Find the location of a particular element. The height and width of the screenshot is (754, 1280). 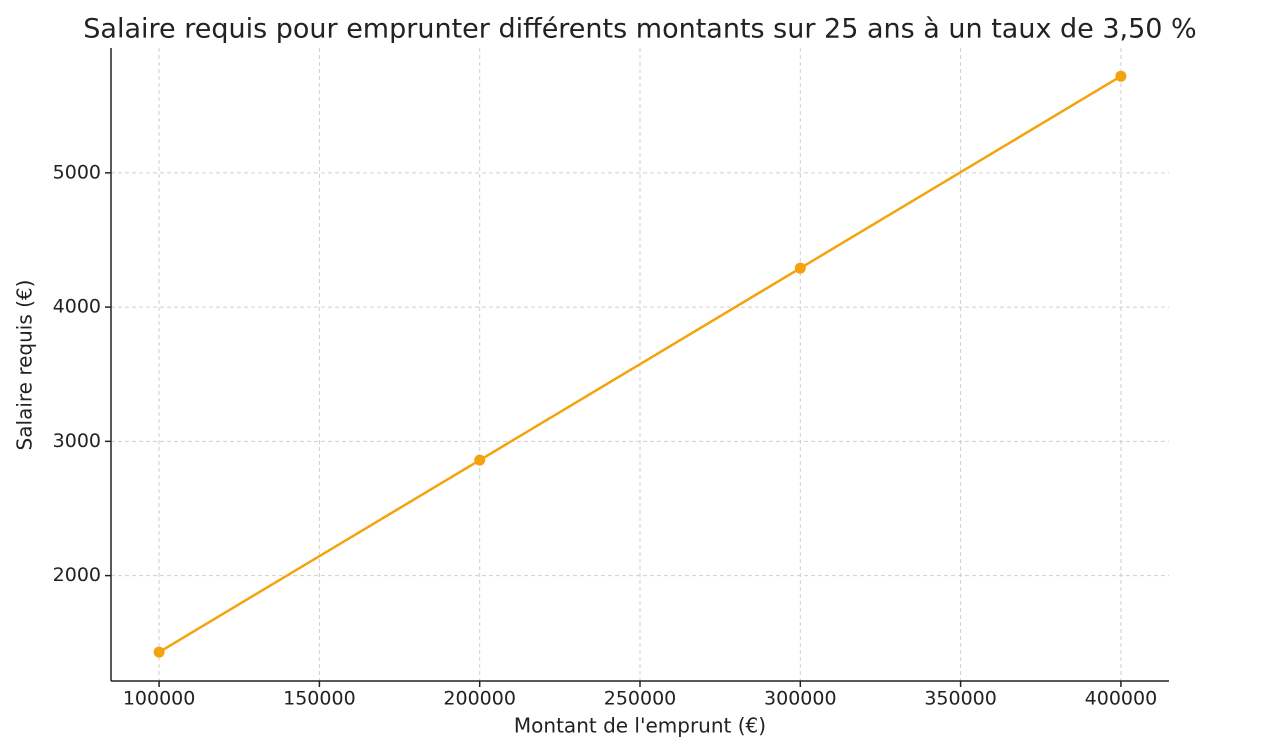

x-tick-label: 300000 is located at coordinates (800, 699).